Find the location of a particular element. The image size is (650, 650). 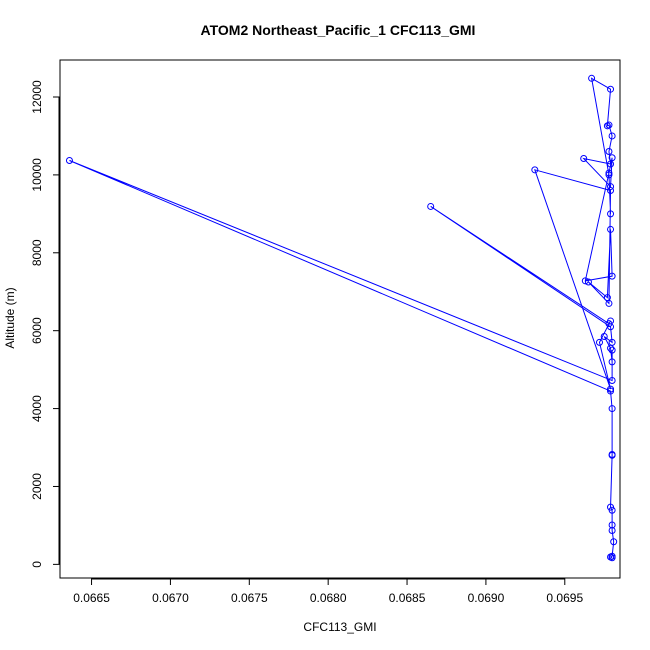

y-tick-label: 0 is located at coordinates (37, 564).